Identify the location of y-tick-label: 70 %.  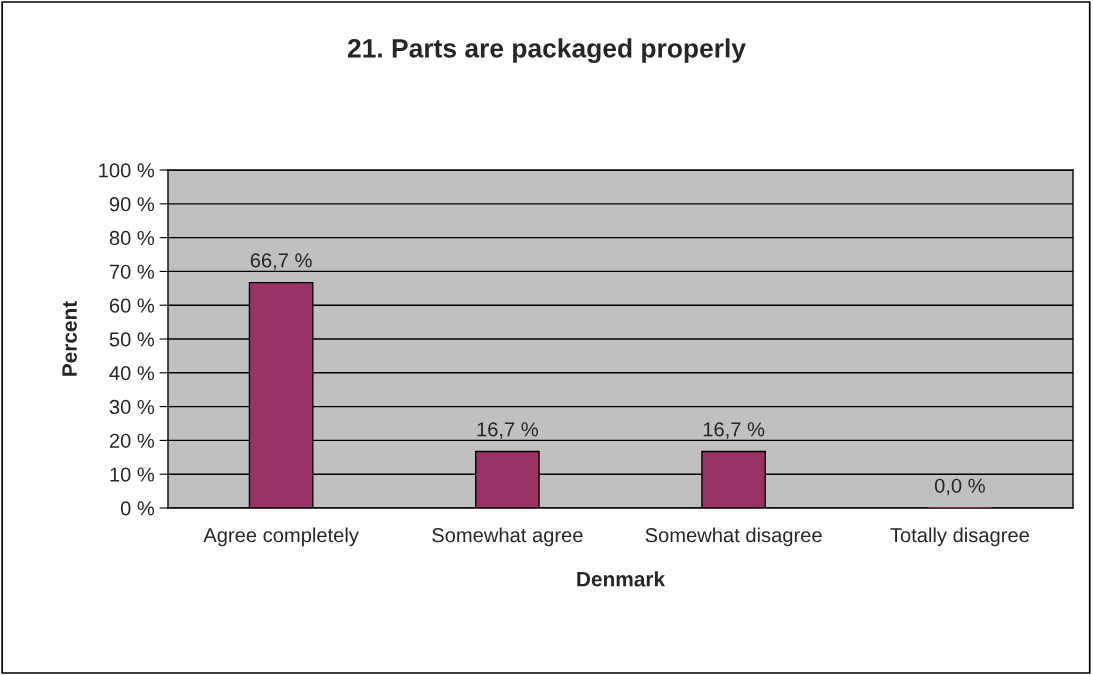
(132, 271).